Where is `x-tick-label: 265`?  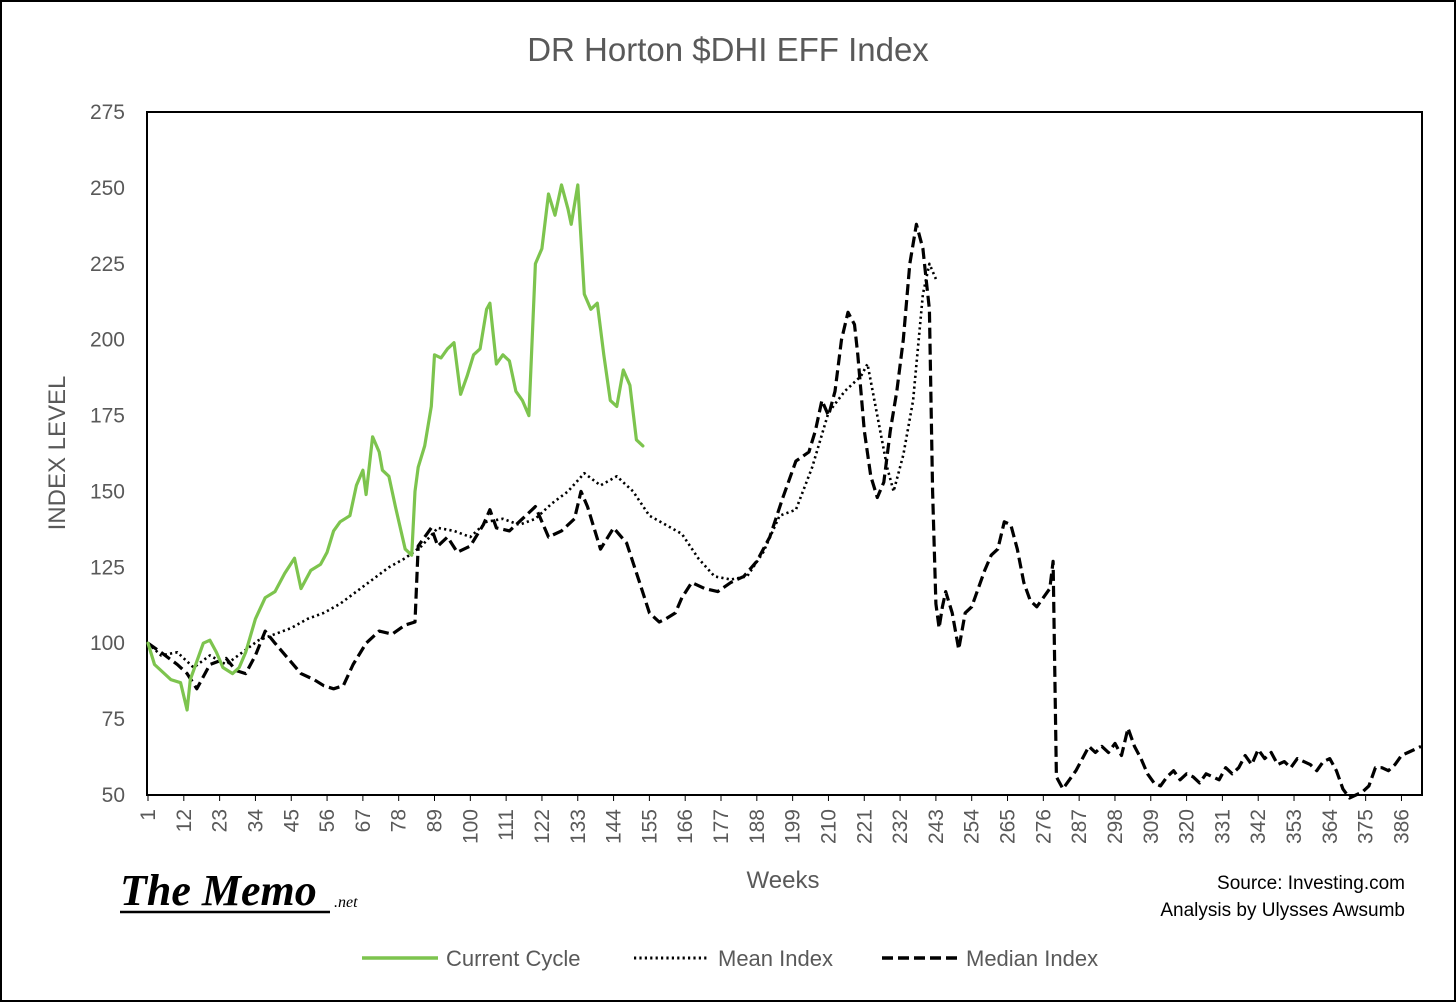 x-tick-label: 265 is located at coordinates (1008, 826).